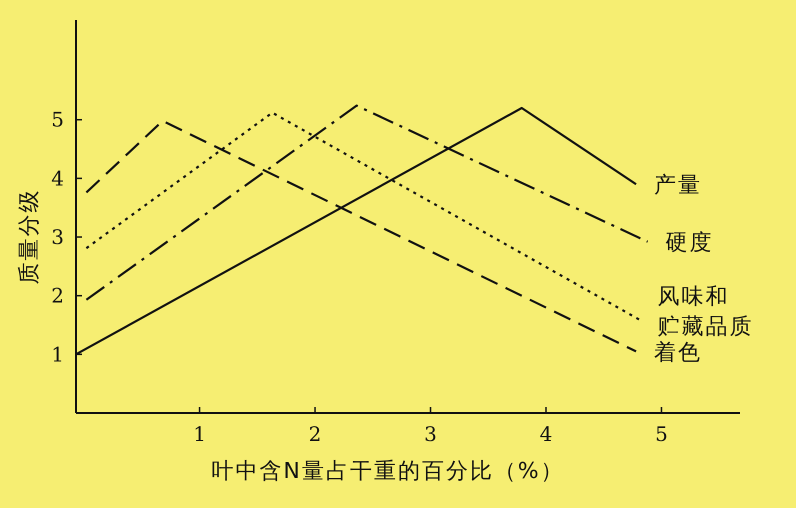  I want to click on x-tick-label: 3, so click(430, 434).